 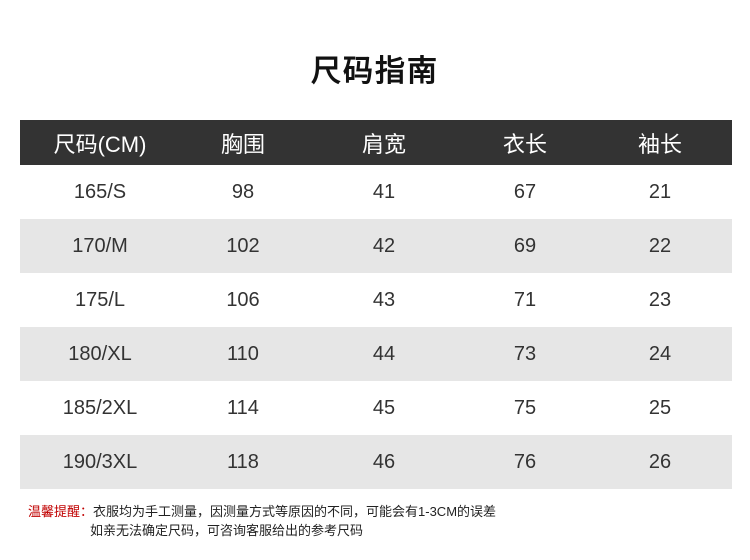 What do you see at coordinates (525, 191) in the screenshot?
I see `table-cell: 67` at bounding box center [525, 191].